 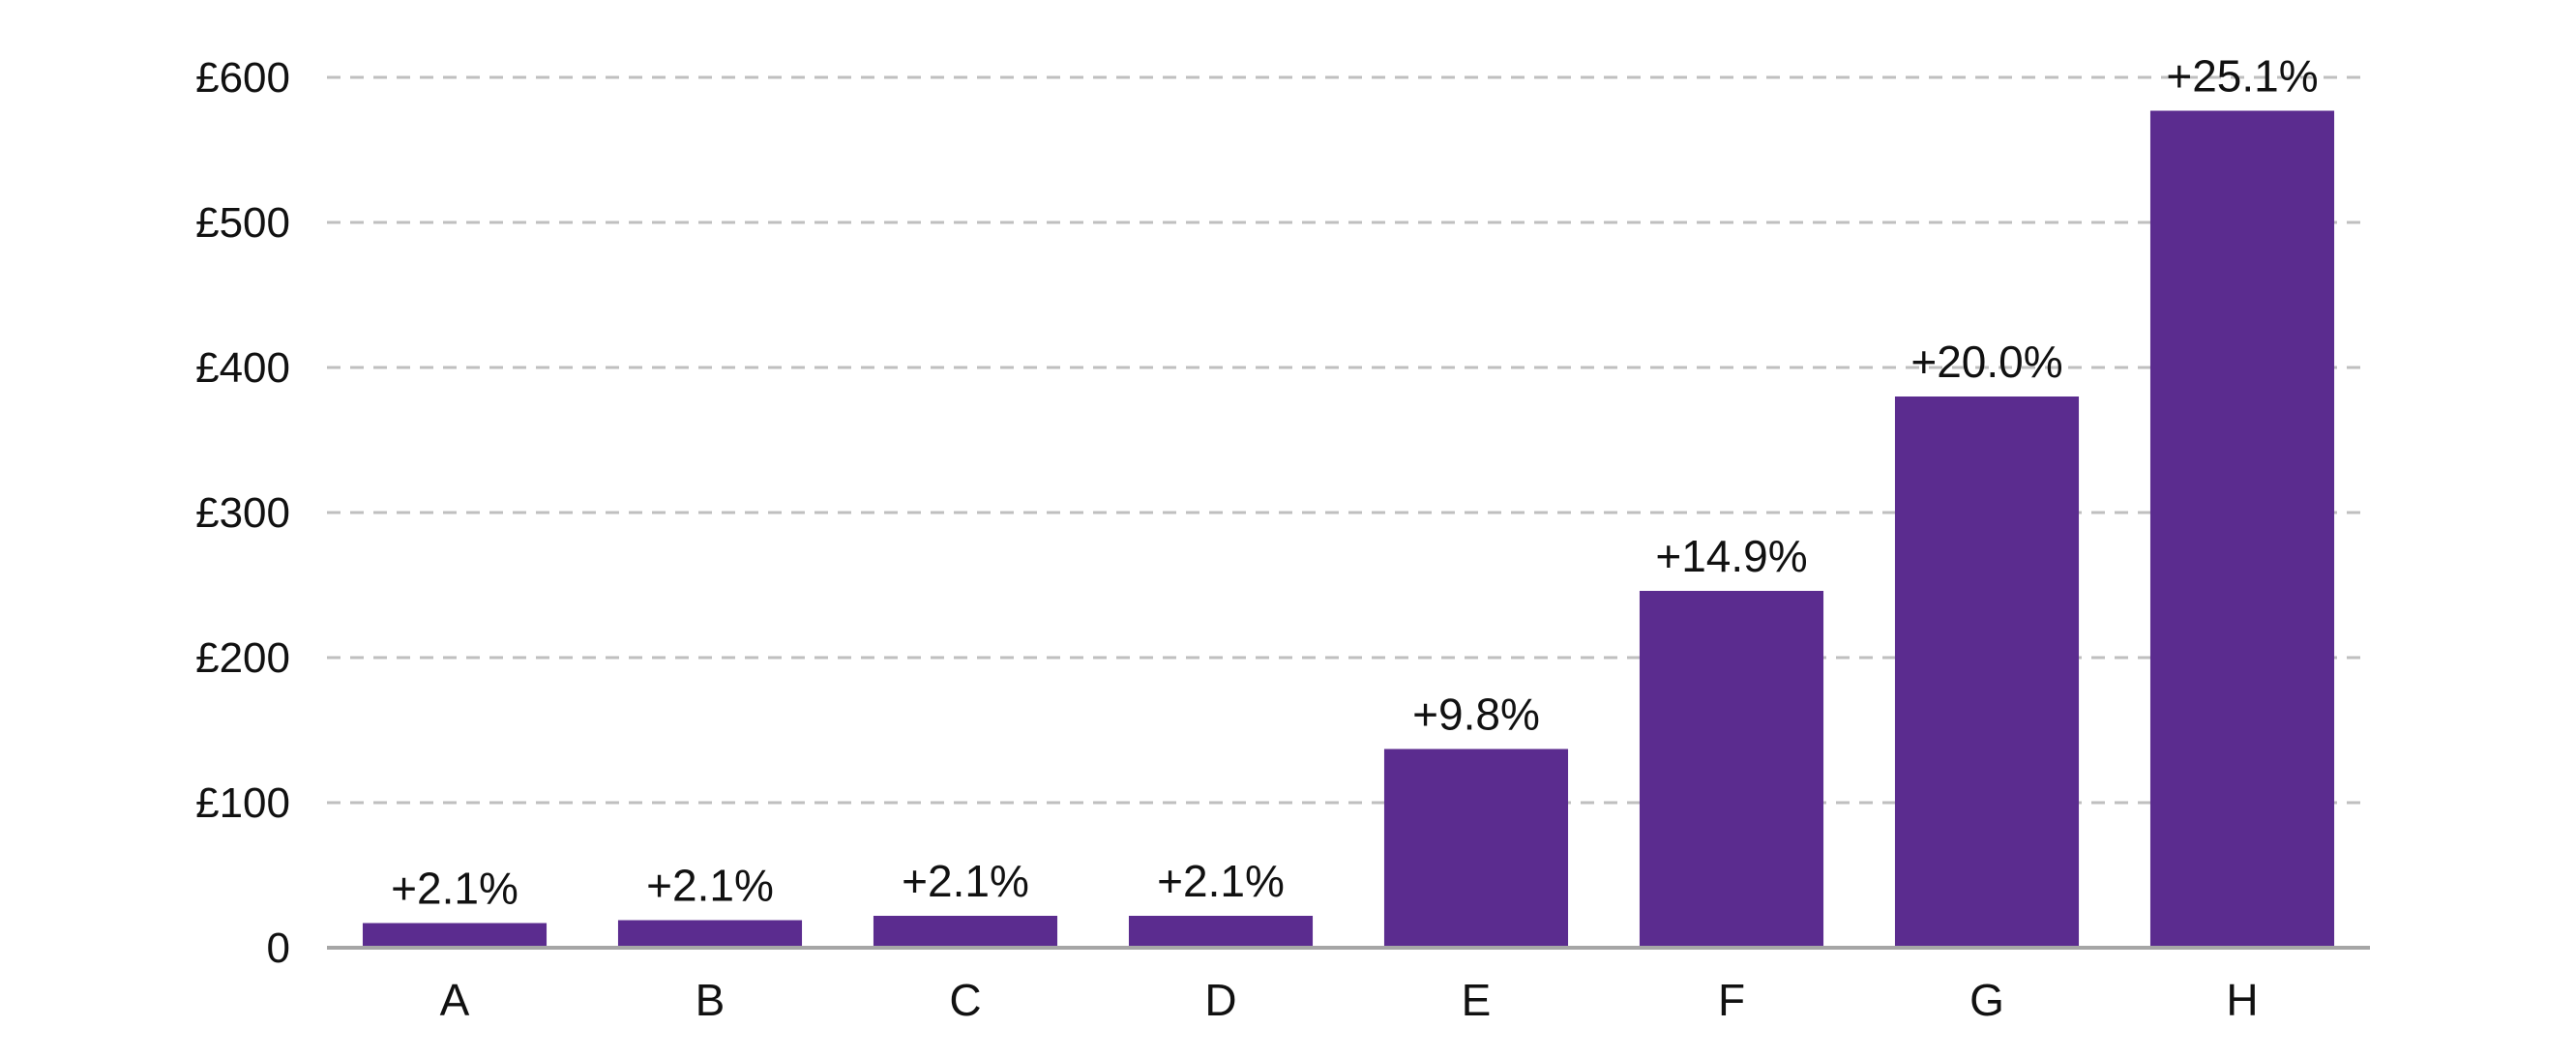 I want to click on bar-e, so click(x=1476, y=848).